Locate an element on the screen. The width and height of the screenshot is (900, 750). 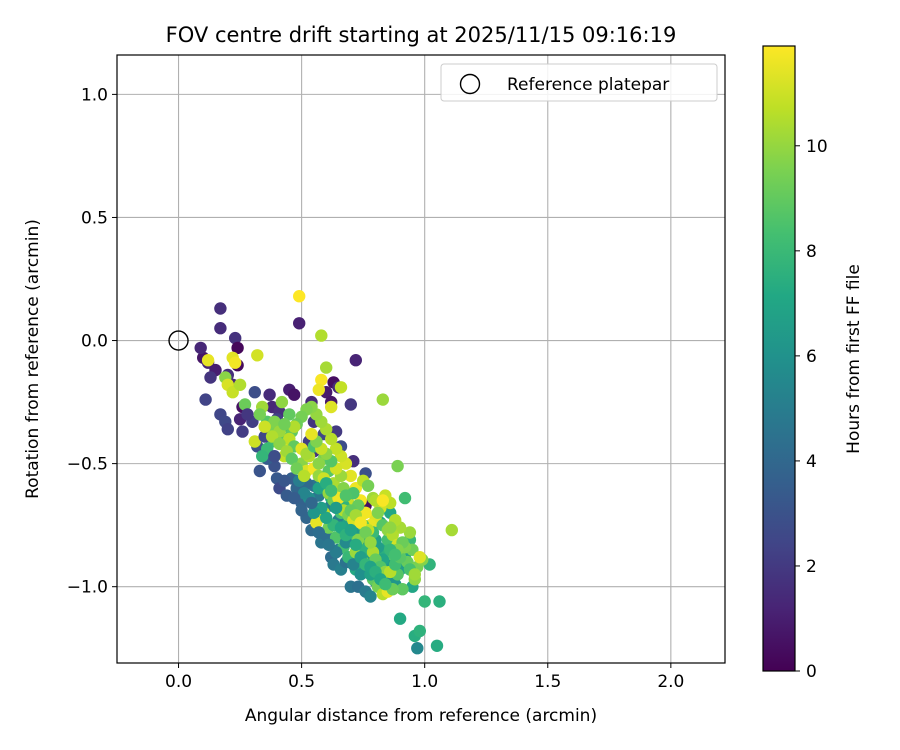
legend-label: Reference platepar is located at coordinates (588, 85).